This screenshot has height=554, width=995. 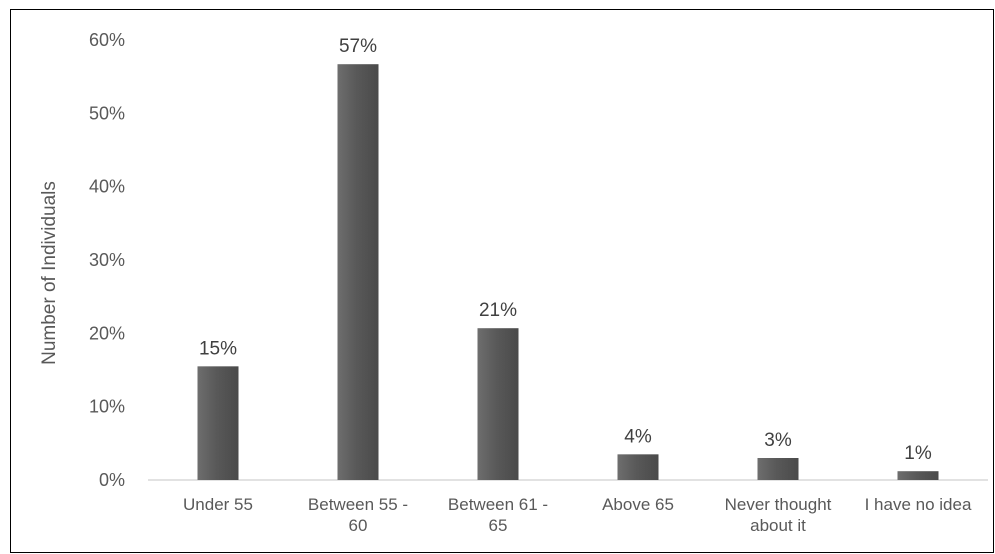 I want to click on x-tick-label: Between 55 -, so click(x=358, y=504).